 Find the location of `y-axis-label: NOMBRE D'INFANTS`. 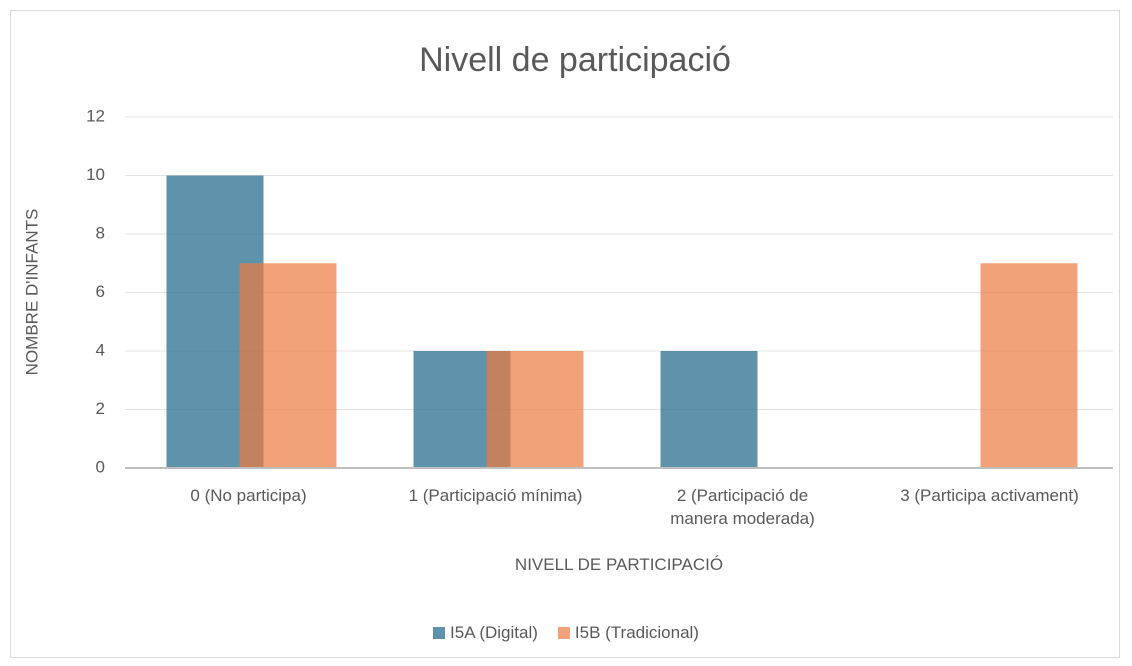

y-axis-label: NOMBRE D'INFANTS is located at coordinates (31, 292).